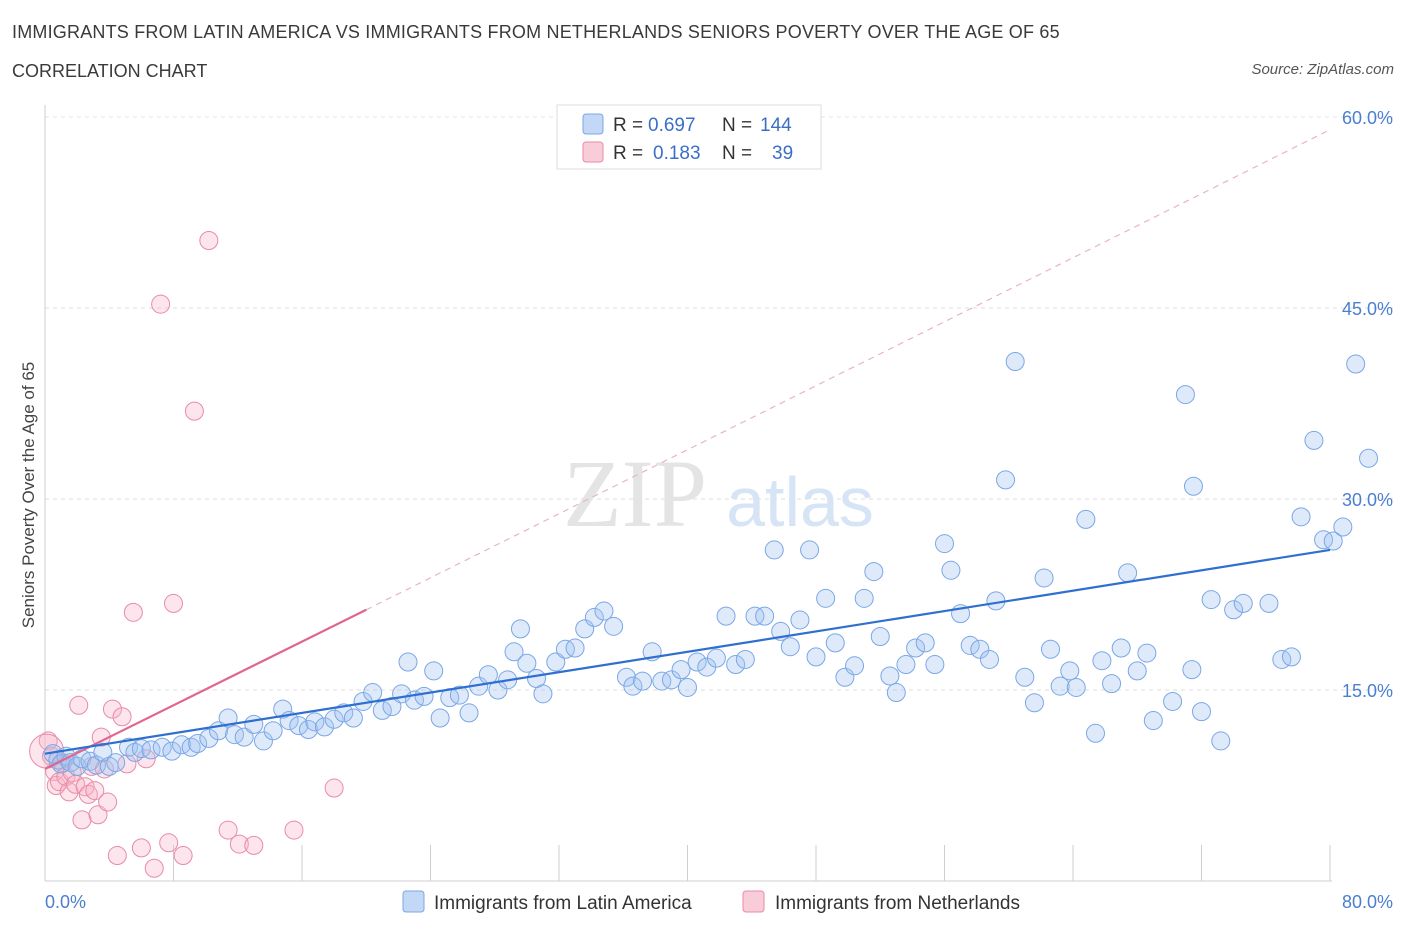 Image resolution: width=1406 pixels, height=930 pixels. Describe the element at coordinates (563, 903) in the screenshot. I see `legend-label-latin-america: Immigrants from Latin America` at that location.